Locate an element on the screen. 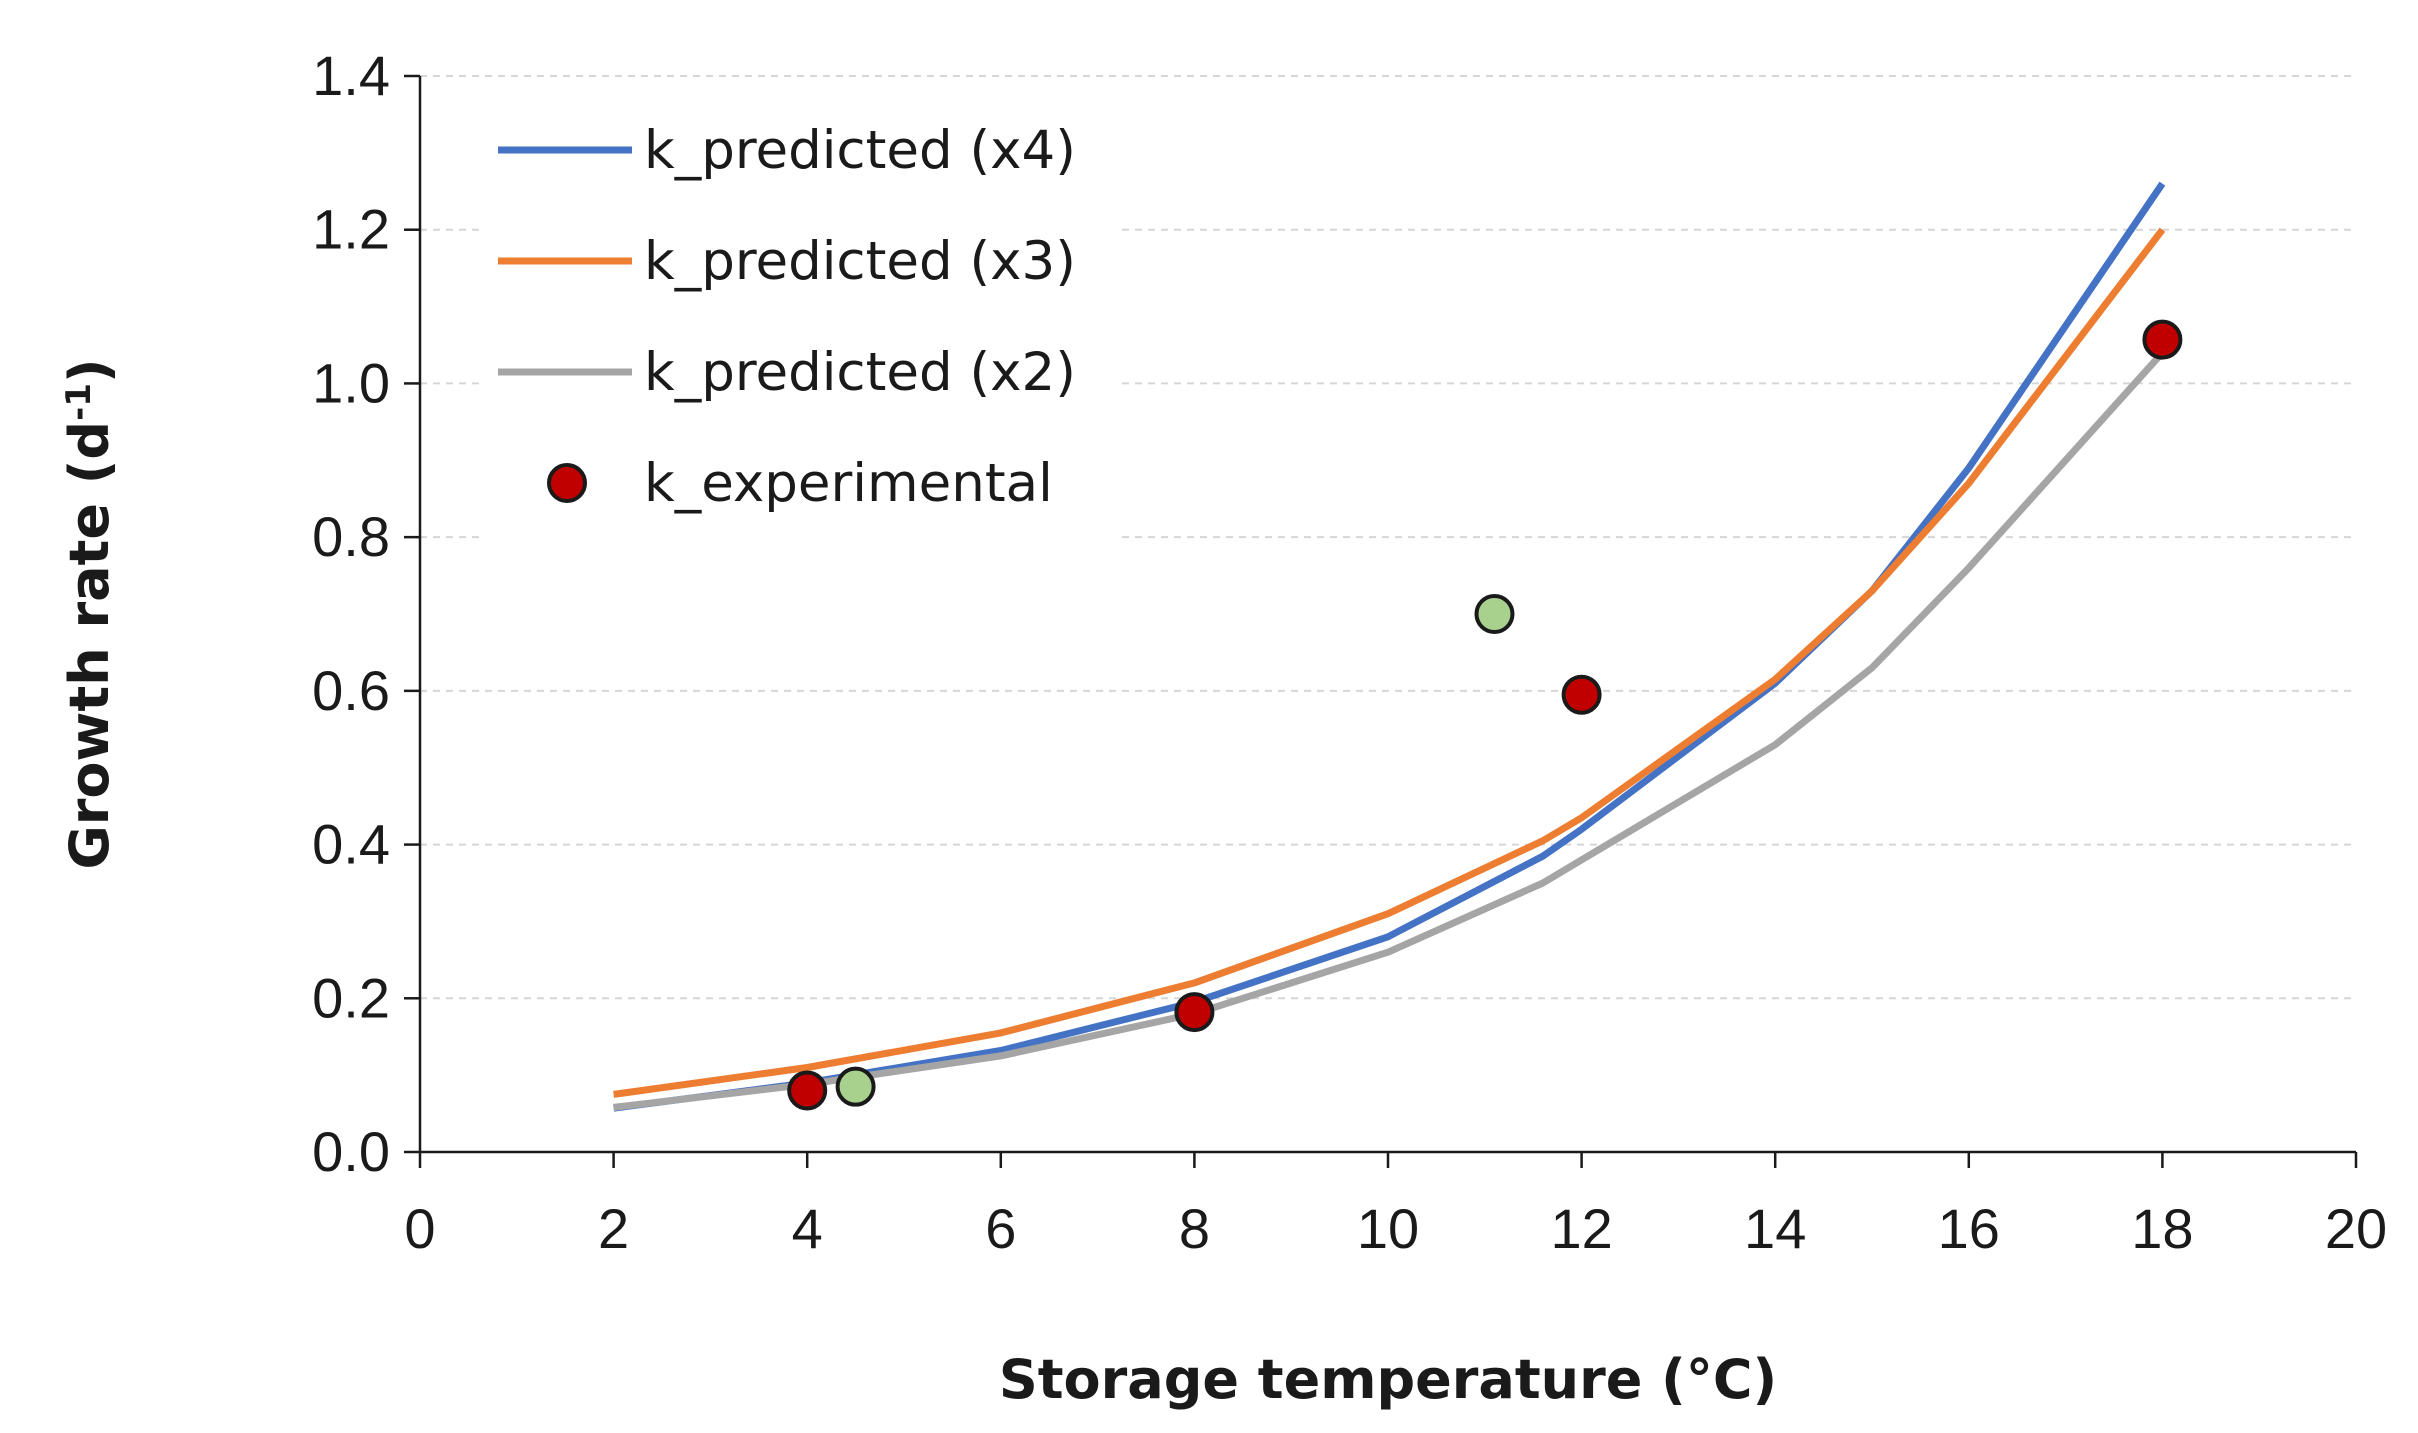 Image resolution: width=2418 pixels, height=1433 pixels. y-tick-label: 0.6 is located at coordinates (351, 690).